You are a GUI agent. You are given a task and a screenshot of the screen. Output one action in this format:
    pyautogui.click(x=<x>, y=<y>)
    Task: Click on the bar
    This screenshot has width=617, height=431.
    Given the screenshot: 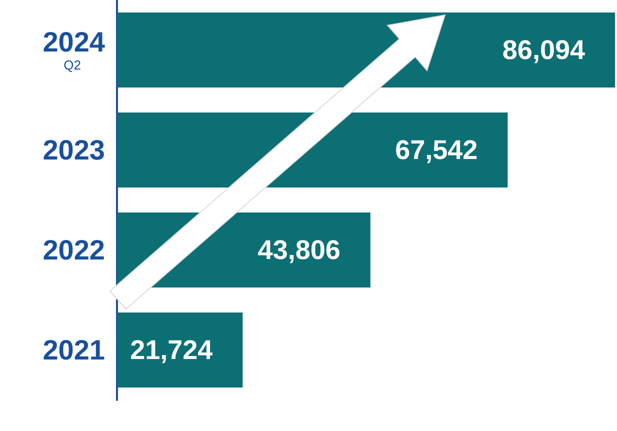 What is the action you would take?
    pyautogui.click(x=180, y=350)
    